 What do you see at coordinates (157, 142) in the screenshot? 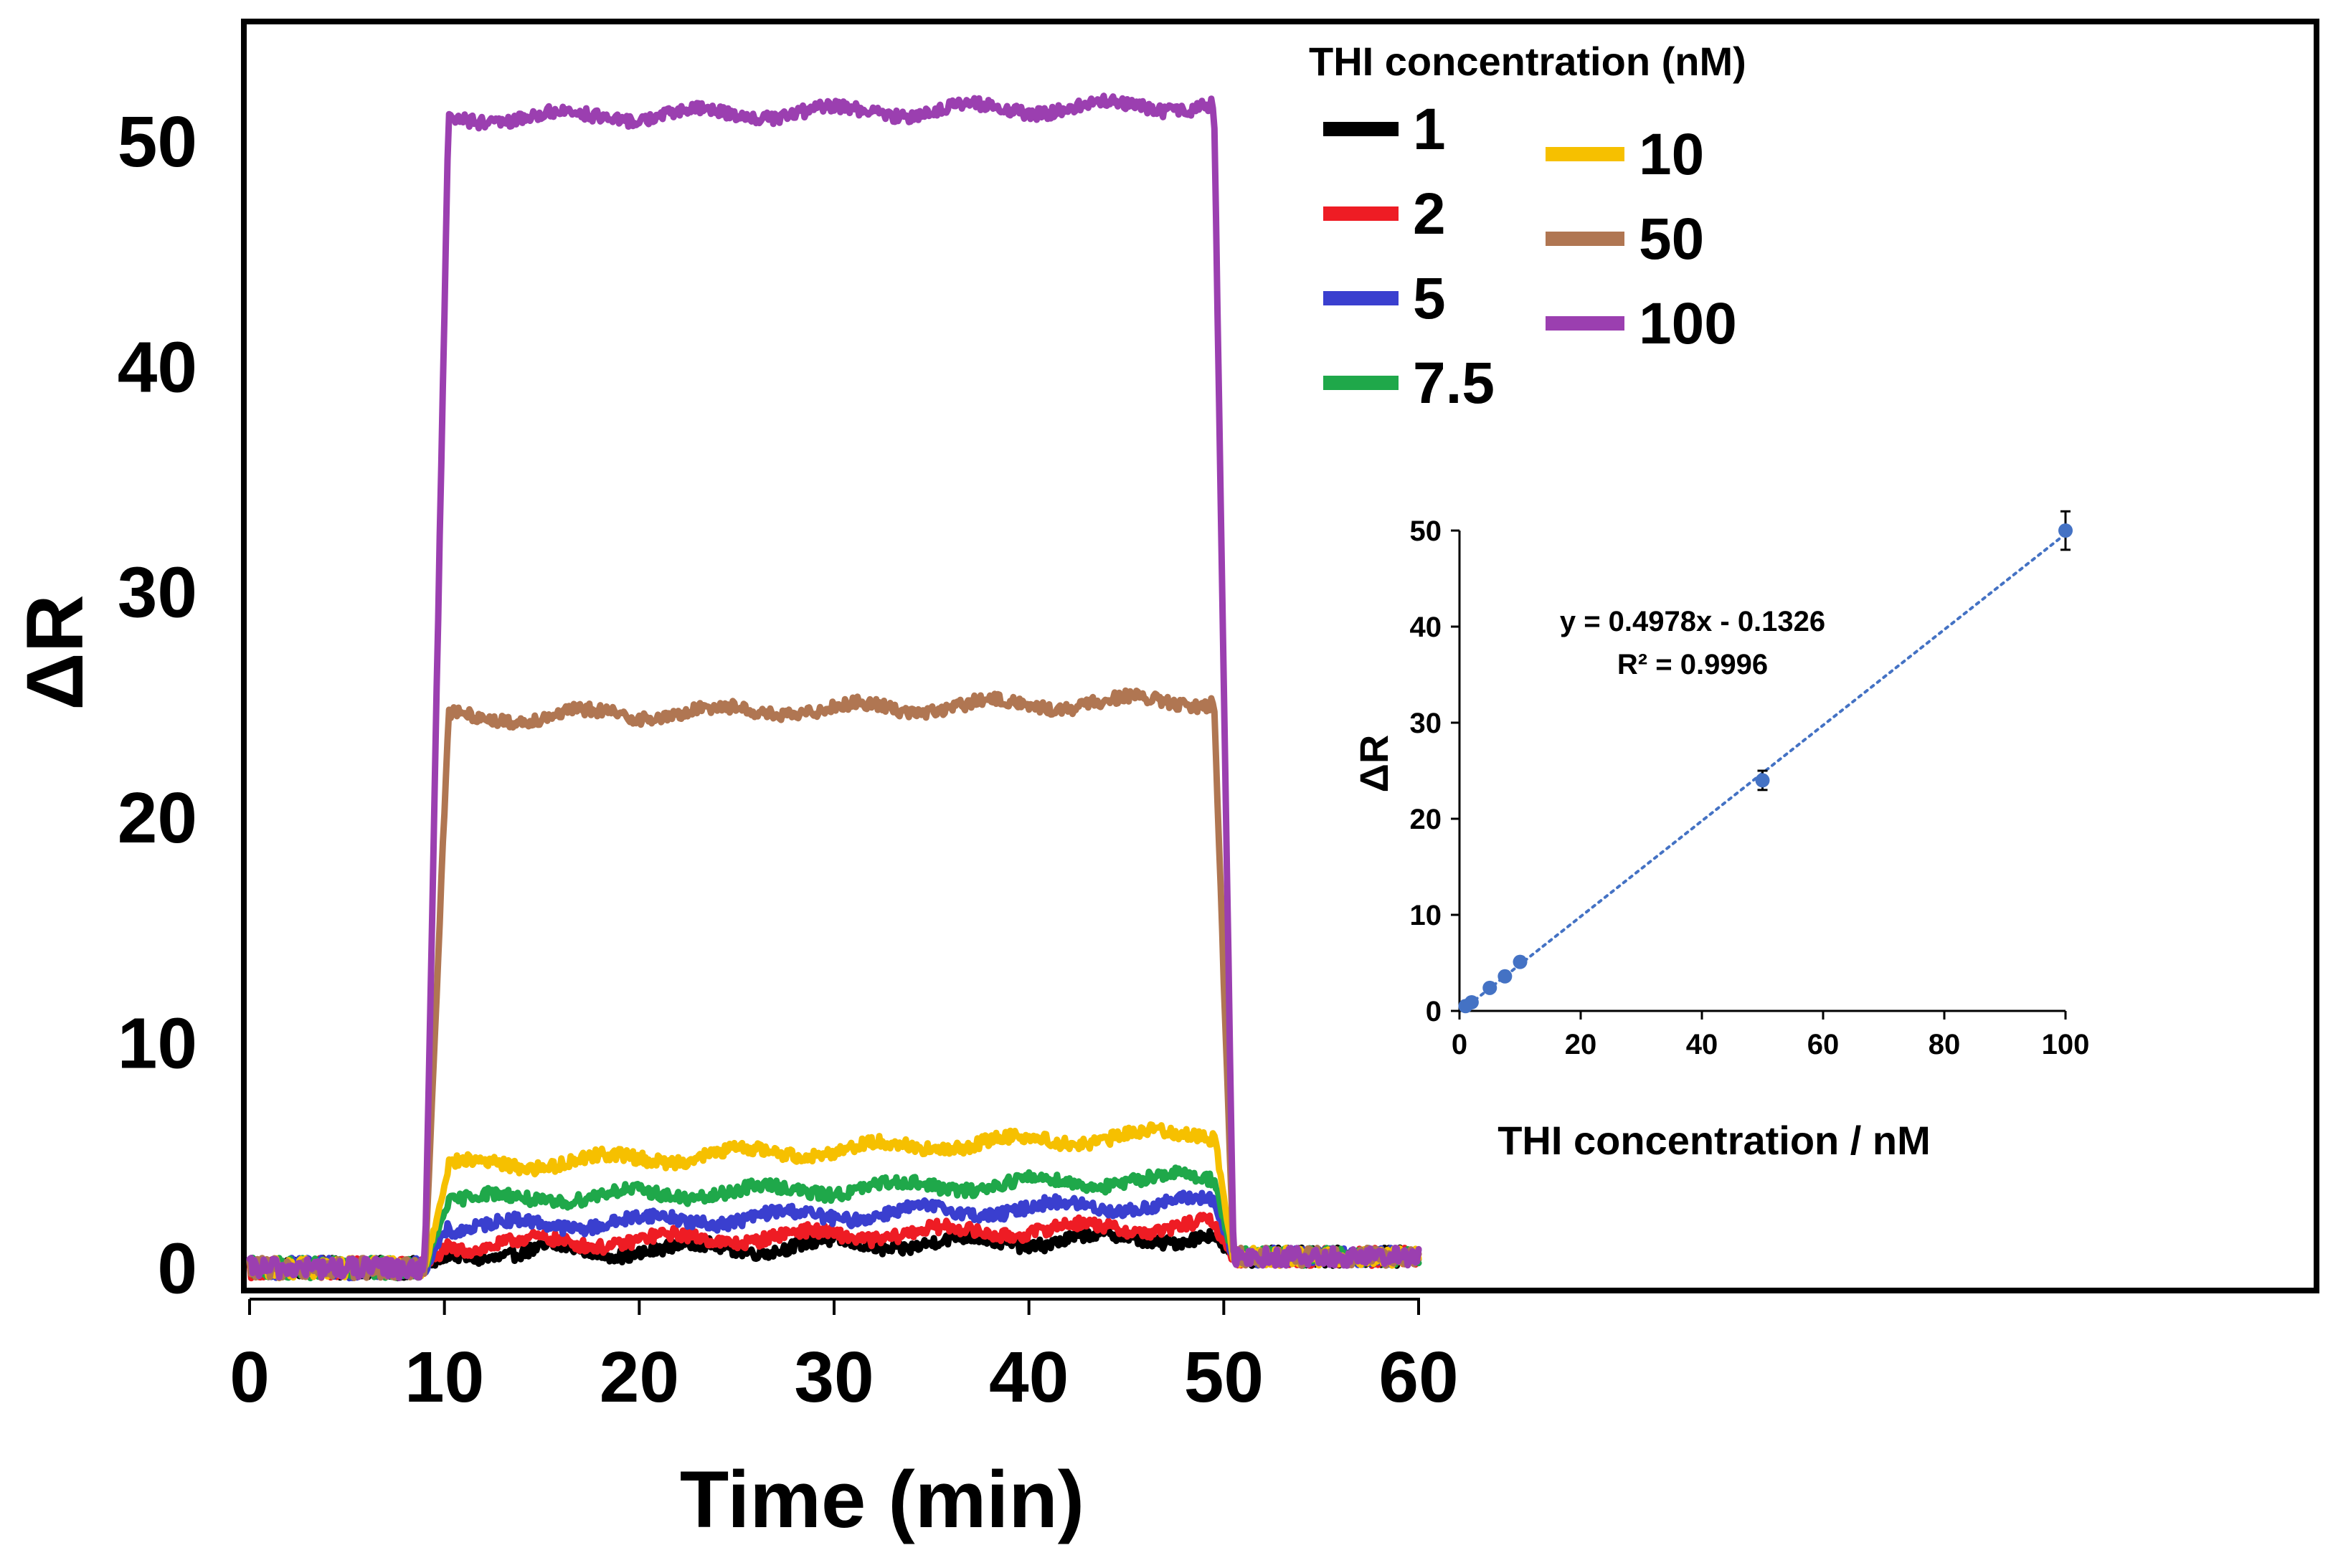
I see `main-y-tick-label: 50` at bounding box center [157, 142].